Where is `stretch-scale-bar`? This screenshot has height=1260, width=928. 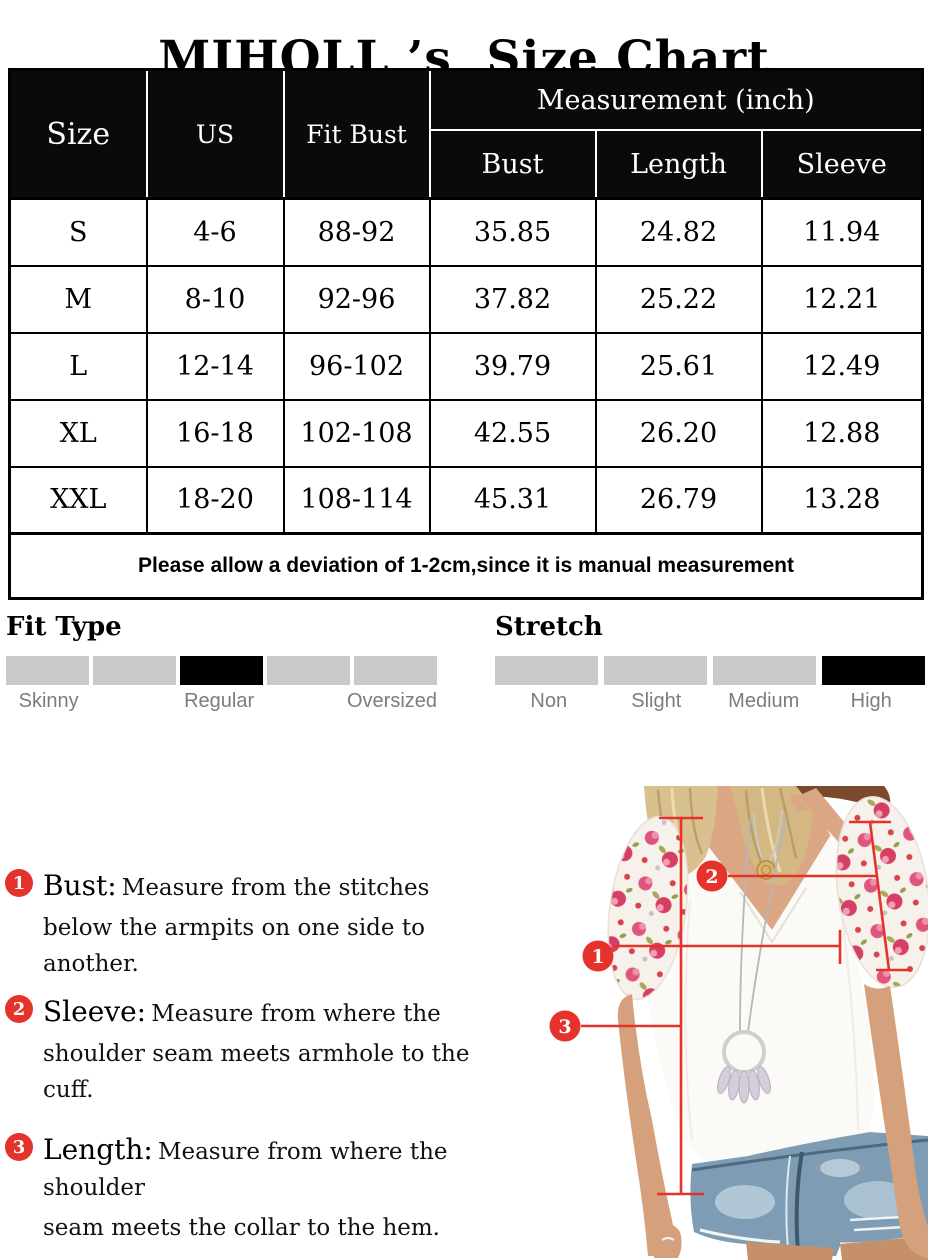
stretch-scale-bar is located at coordinates (710, 670).